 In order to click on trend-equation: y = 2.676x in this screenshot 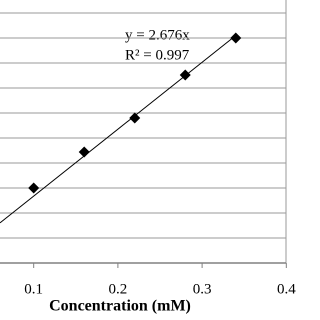, I will do `click(157, 35)`.